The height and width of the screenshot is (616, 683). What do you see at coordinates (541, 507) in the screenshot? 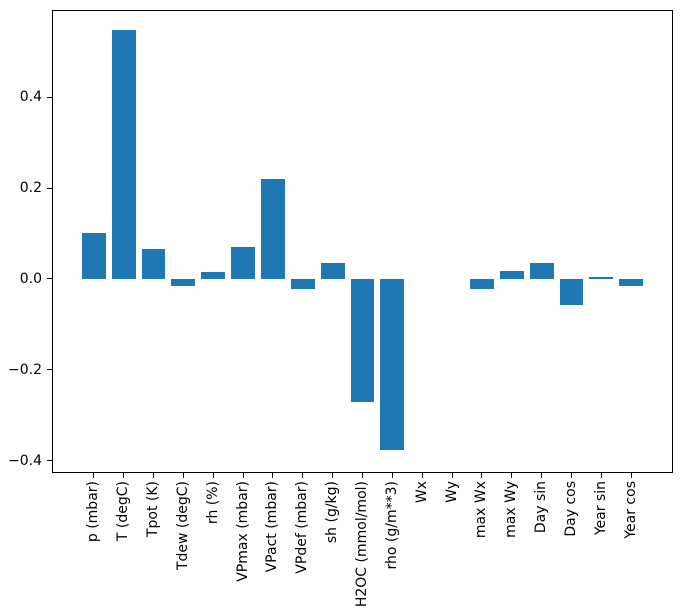
I see `x-tick-label: Day sin` at bounding box center [541, 507].